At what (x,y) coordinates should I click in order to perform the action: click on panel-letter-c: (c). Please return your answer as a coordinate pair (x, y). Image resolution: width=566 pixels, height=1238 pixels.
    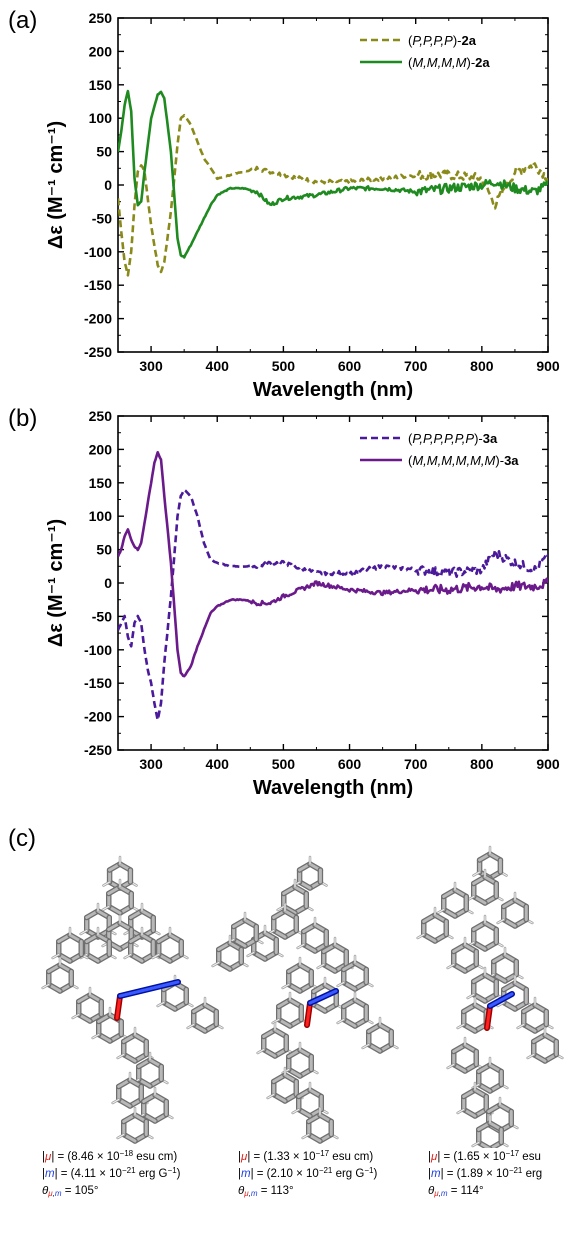
    Looking at the image, I should click on (22, 838).